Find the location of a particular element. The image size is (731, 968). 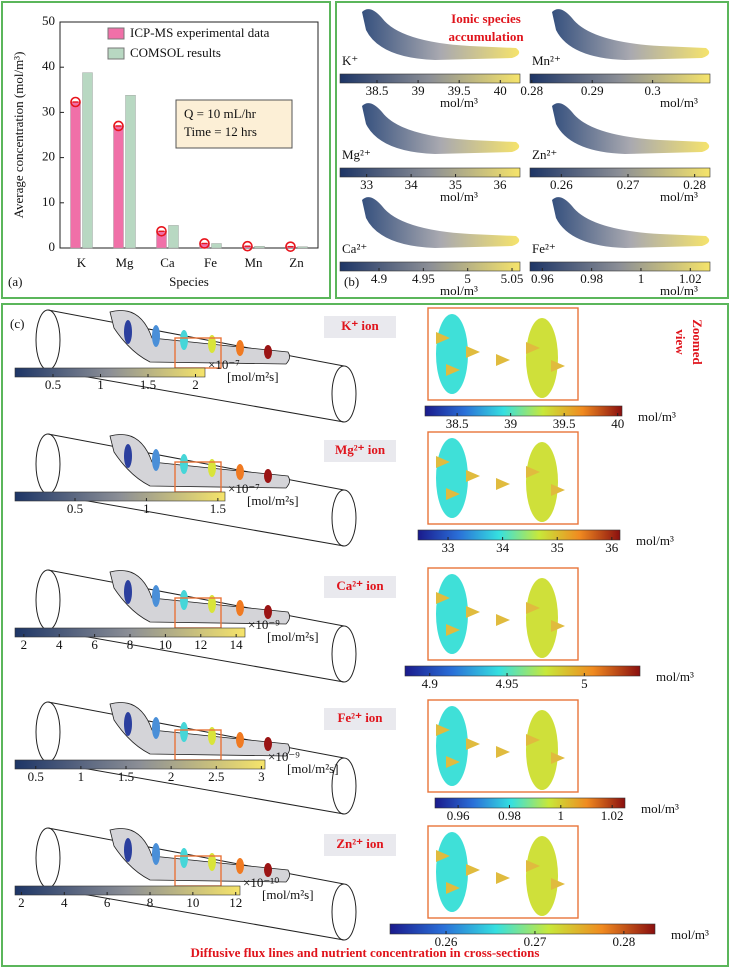

ion-label: K⁺ is located at coordinates (350, 60).